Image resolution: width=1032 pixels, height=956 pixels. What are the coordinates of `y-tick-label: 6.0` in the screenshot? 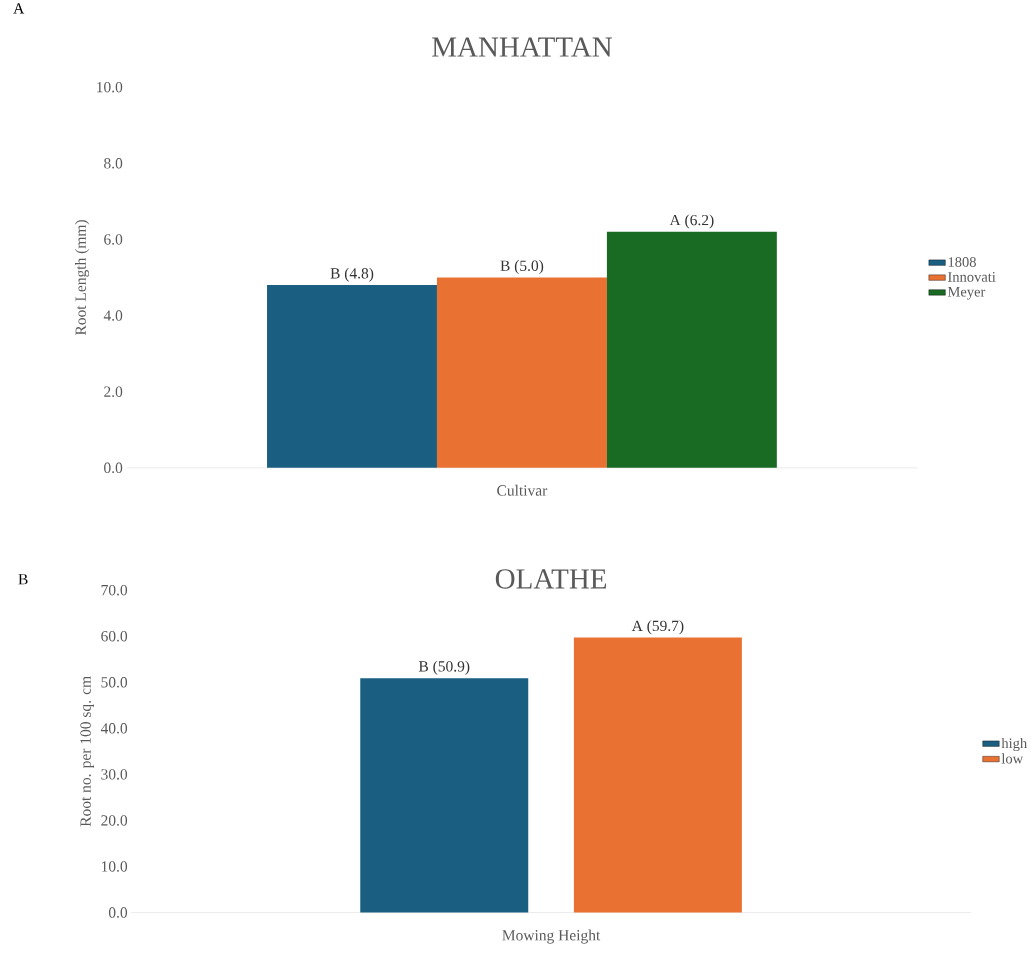 It's located at (113, 239).